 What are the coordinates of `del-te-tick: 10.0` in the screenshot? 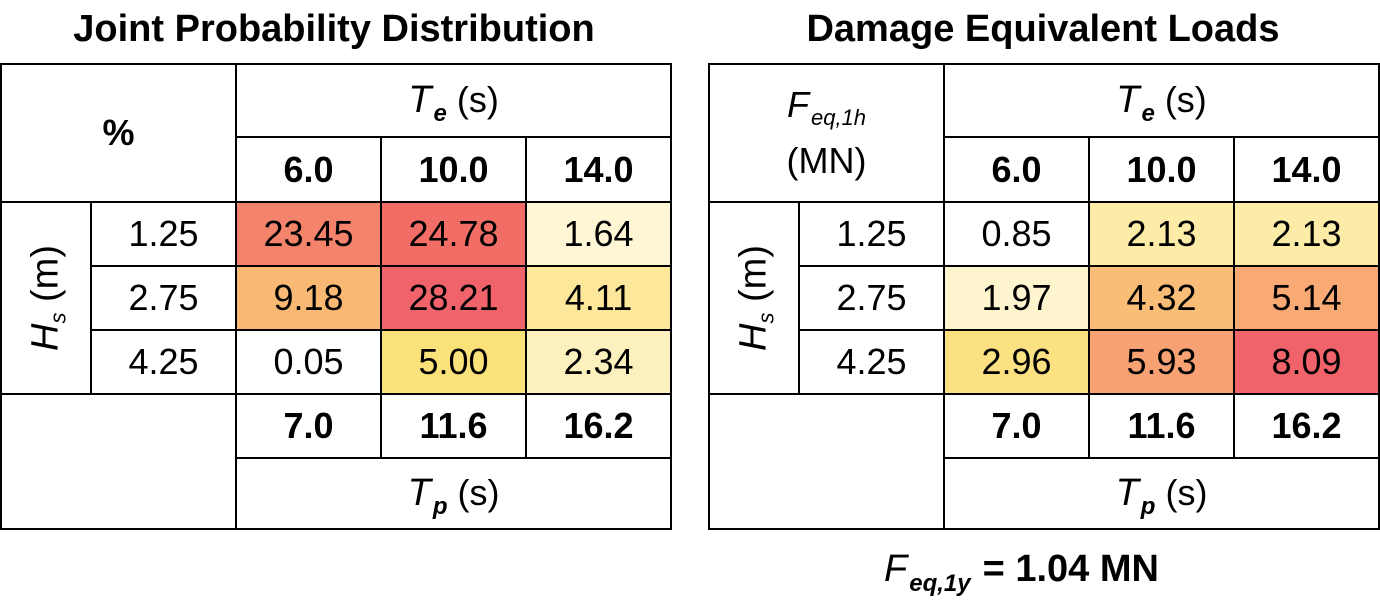 It's located at (1161, 169).